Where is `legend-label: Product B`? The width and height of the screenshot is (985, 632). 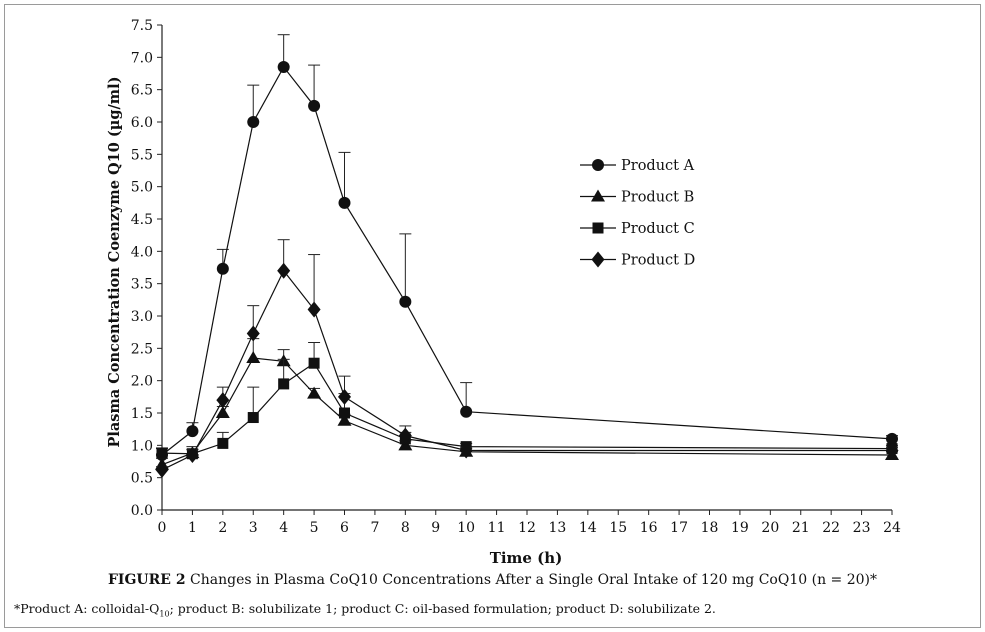 legend-label: Product B is located at coordinates (657, 198).